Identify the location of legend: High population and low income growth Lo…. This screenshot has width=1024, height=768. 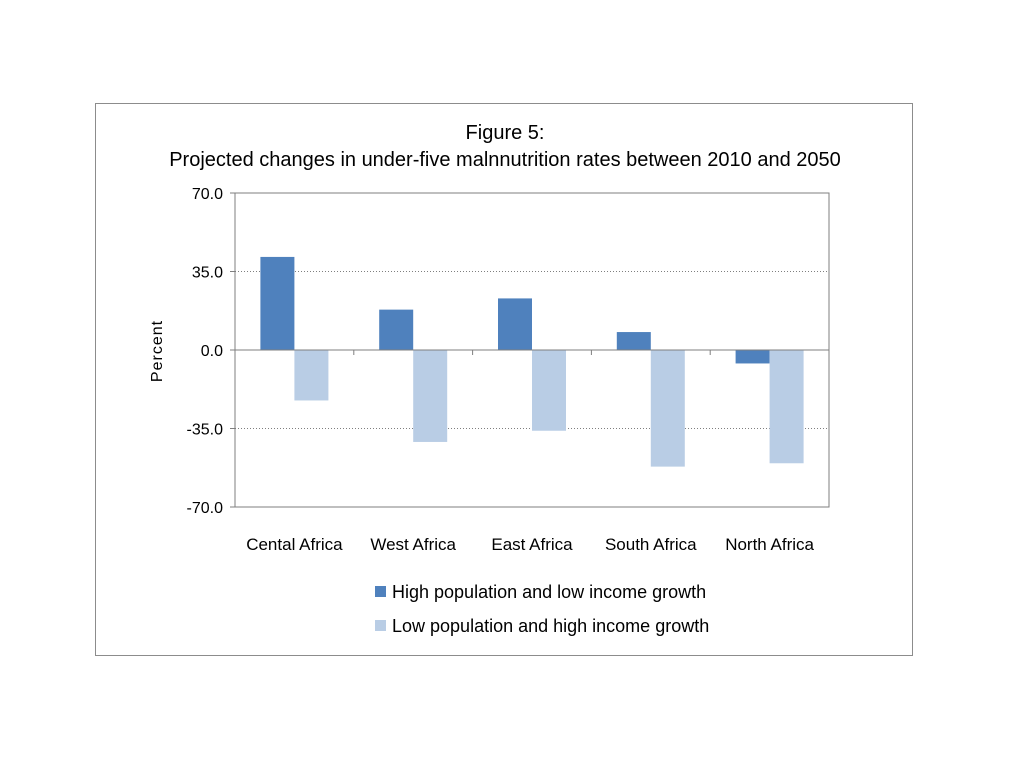
(542, 609).